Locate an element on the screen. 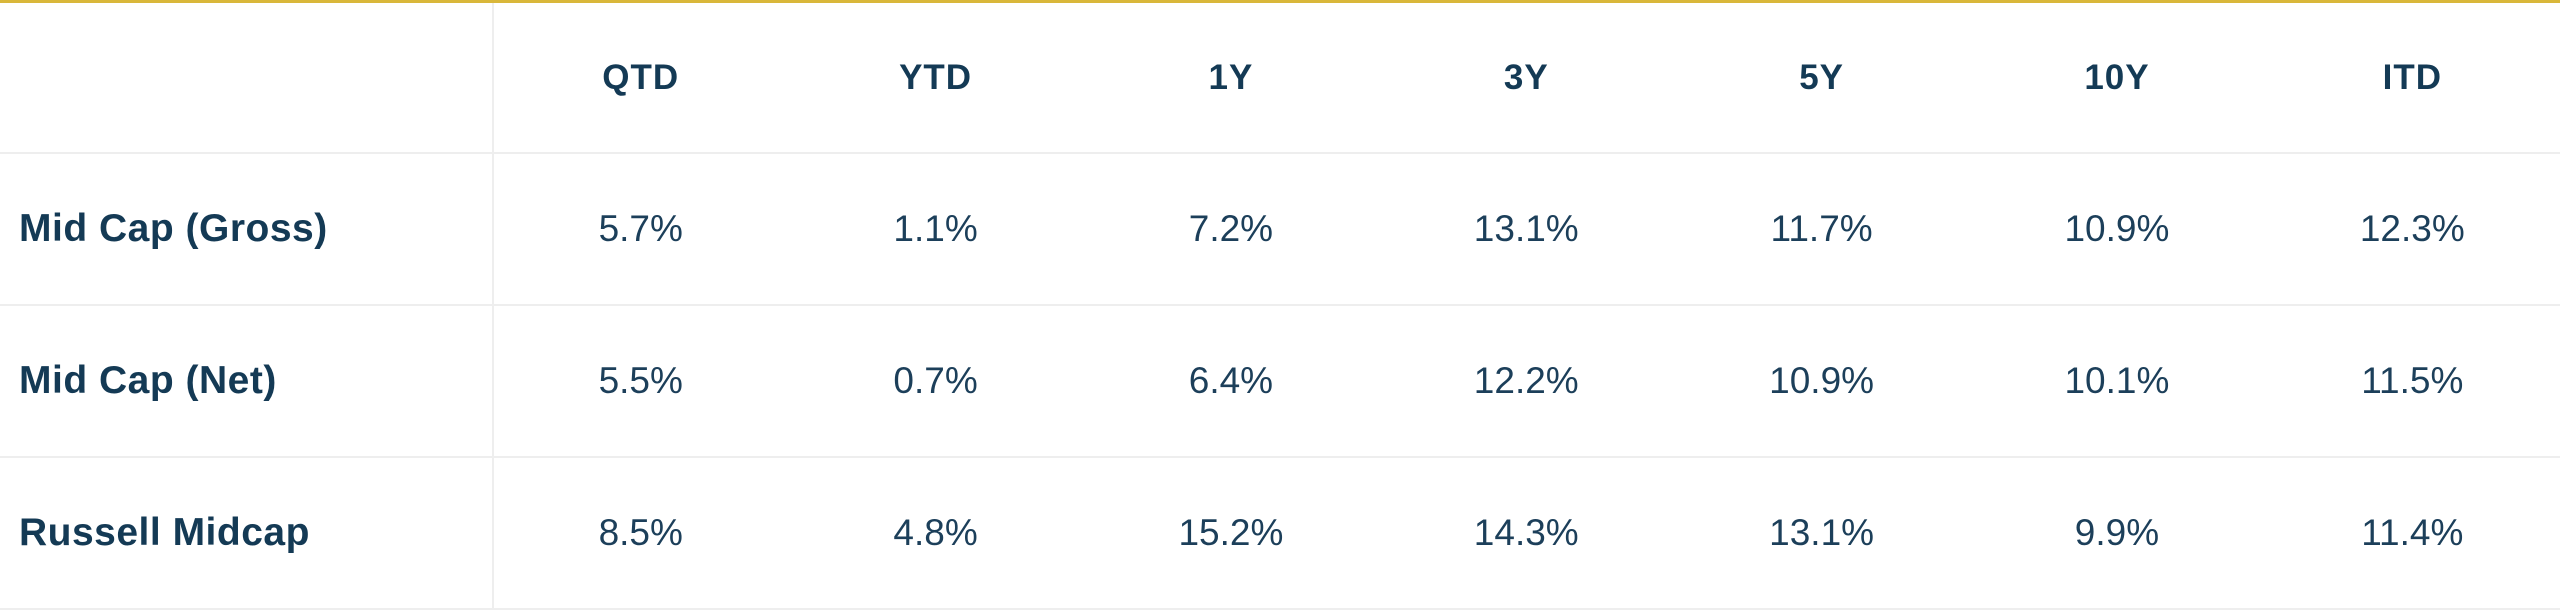 This screenshot has height=611, width=2560. table-cell: 15.2% is located at coordinates (1231, 533).